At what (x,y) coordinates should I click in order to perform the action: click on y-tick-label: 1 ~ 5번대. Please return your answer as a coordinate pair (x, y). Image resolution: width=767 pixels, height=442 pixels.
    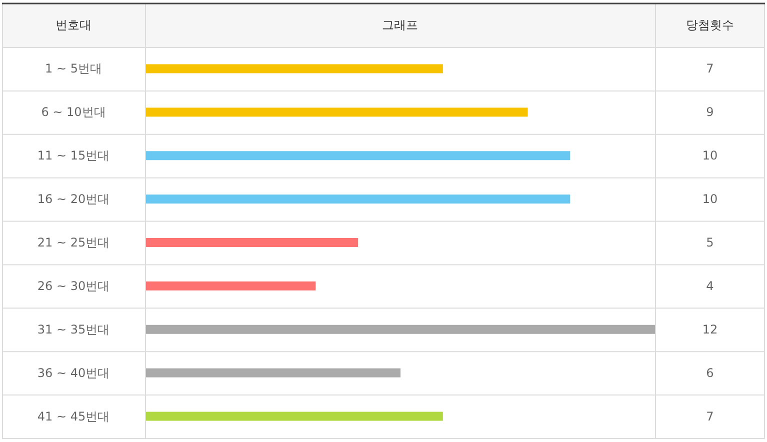
    Looking at the image, I should click on (73, 69).